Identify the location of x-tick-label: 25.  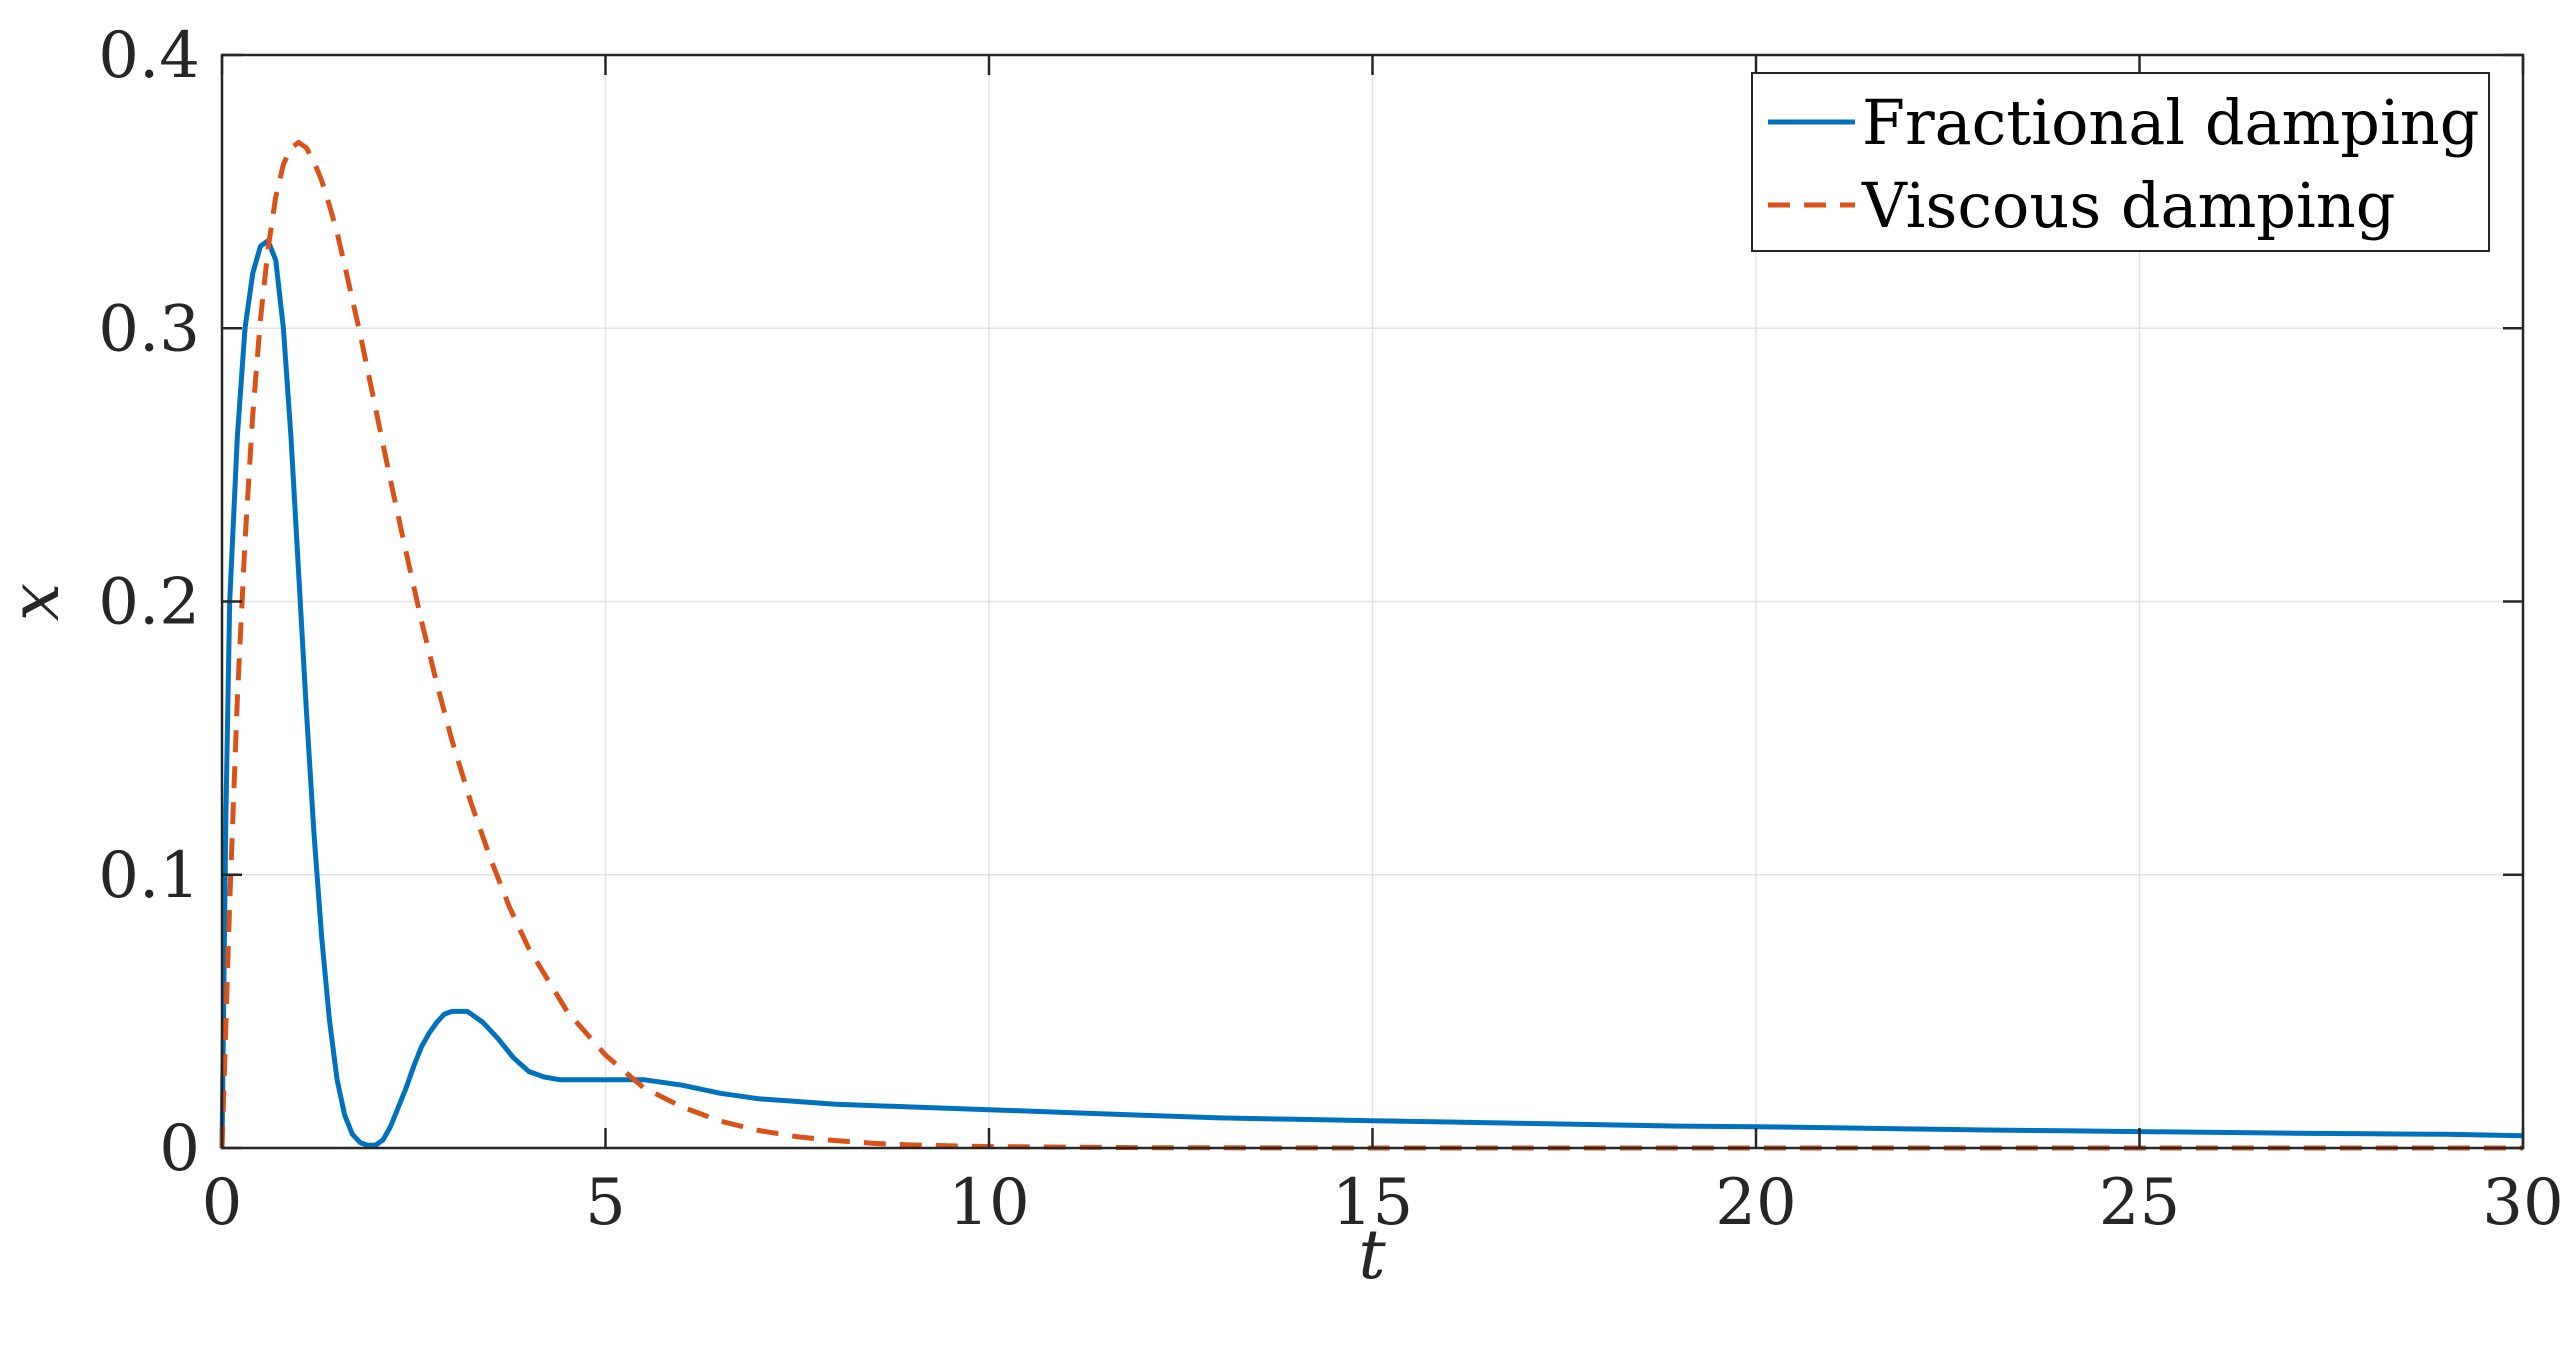
(2139, 1203).